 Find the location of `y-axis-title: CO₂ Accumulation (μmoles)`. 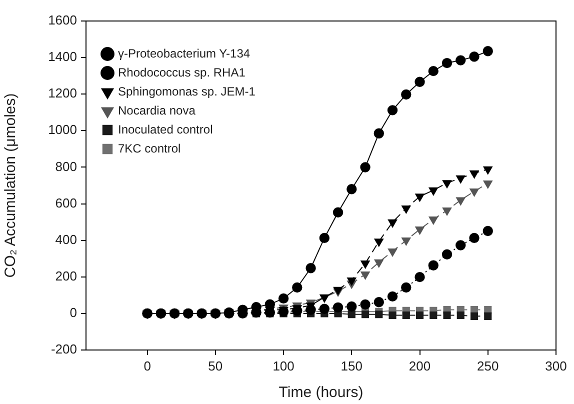

y-axis-title: CO₂ Accumulation (μmoles) is located at coordinates (11, 185).